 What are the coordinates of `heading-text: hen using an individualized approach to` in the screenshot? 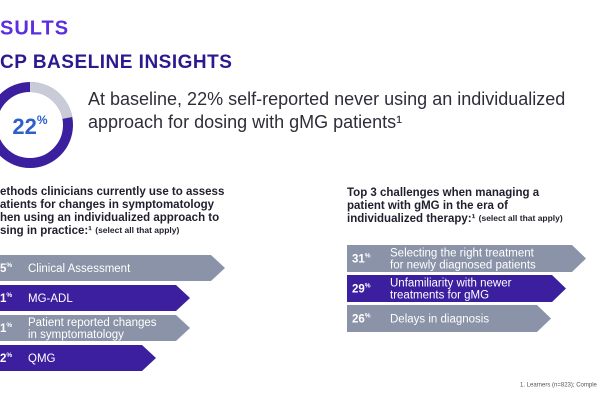 It's located at (109, 218).